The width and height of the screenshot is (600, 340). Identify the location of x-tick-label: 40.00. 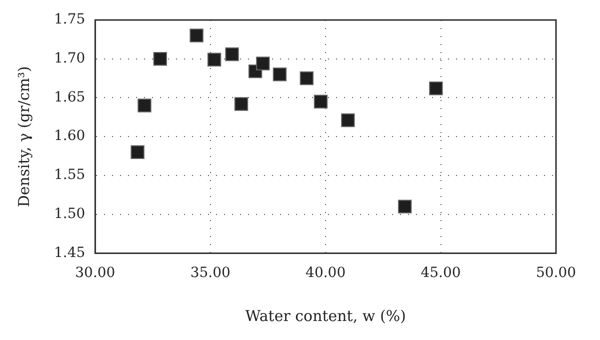
(326, 273).